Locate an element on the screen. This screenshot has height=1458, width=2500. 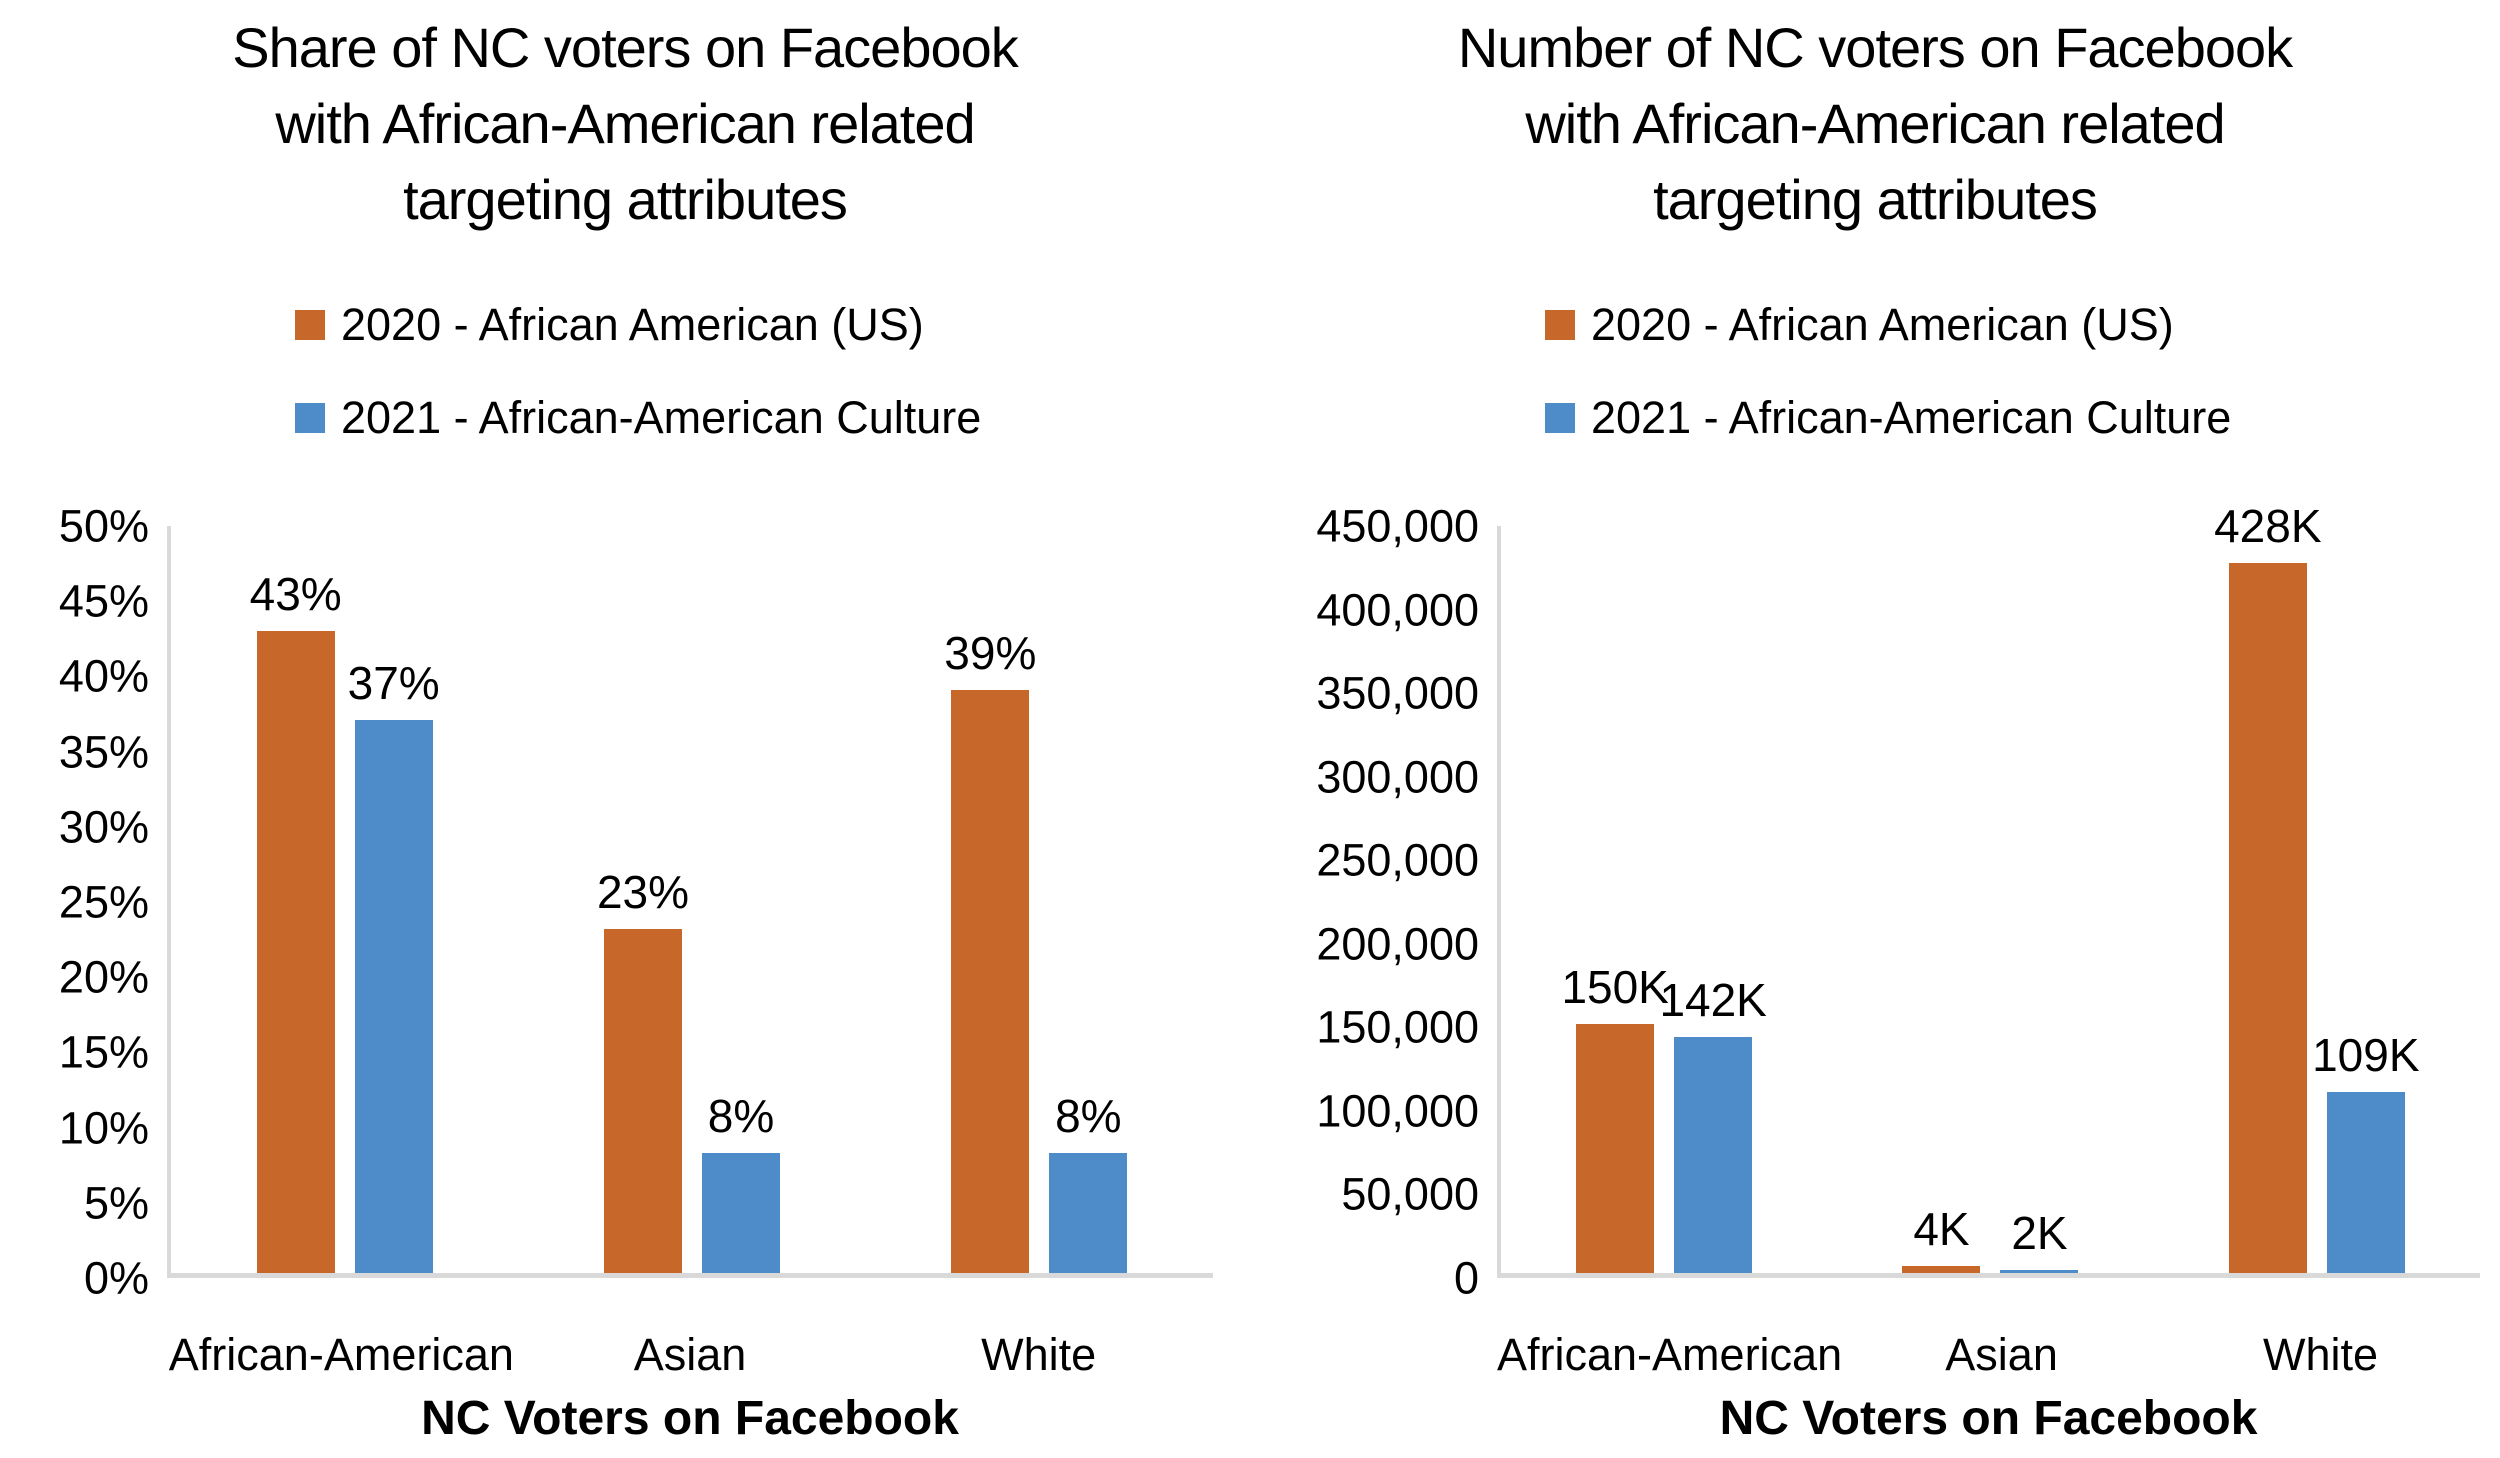
bar: 2K is located at coordinates (2039, 1240).